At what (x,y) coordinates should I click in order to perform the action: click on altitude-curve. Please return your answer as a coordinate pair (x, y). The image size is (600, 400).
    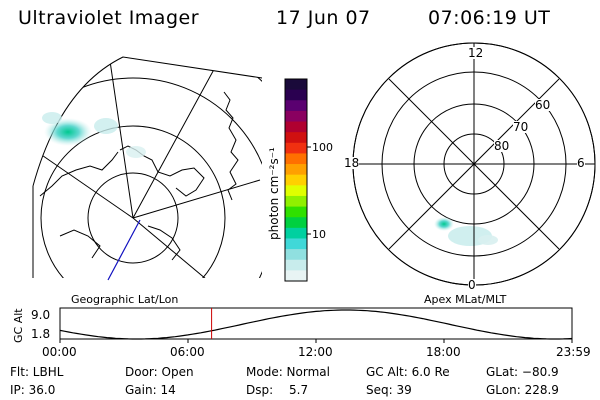
    Looking at the image, I should click on (316, 324).